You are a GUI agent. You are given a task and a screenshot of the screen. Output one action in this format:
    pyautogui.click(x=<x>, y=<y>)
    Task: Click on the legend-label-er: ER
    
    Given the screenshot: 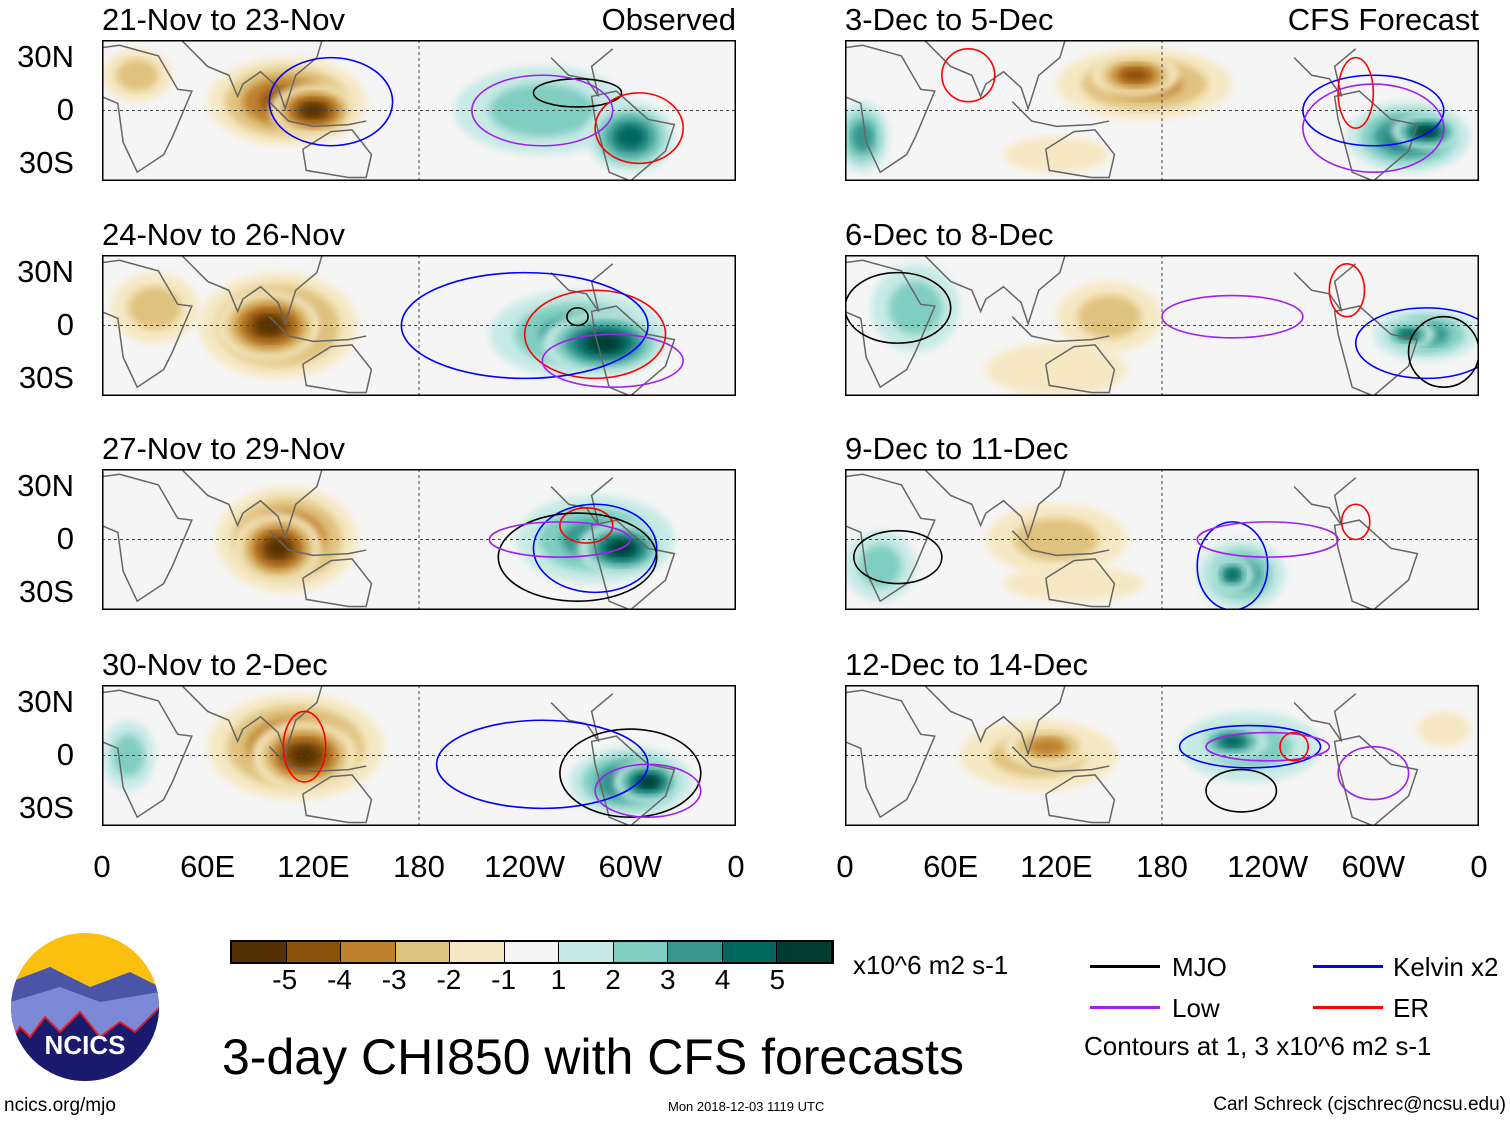 What is the action you would take?
    pyautogui.click(x=1411, y=1008)
    